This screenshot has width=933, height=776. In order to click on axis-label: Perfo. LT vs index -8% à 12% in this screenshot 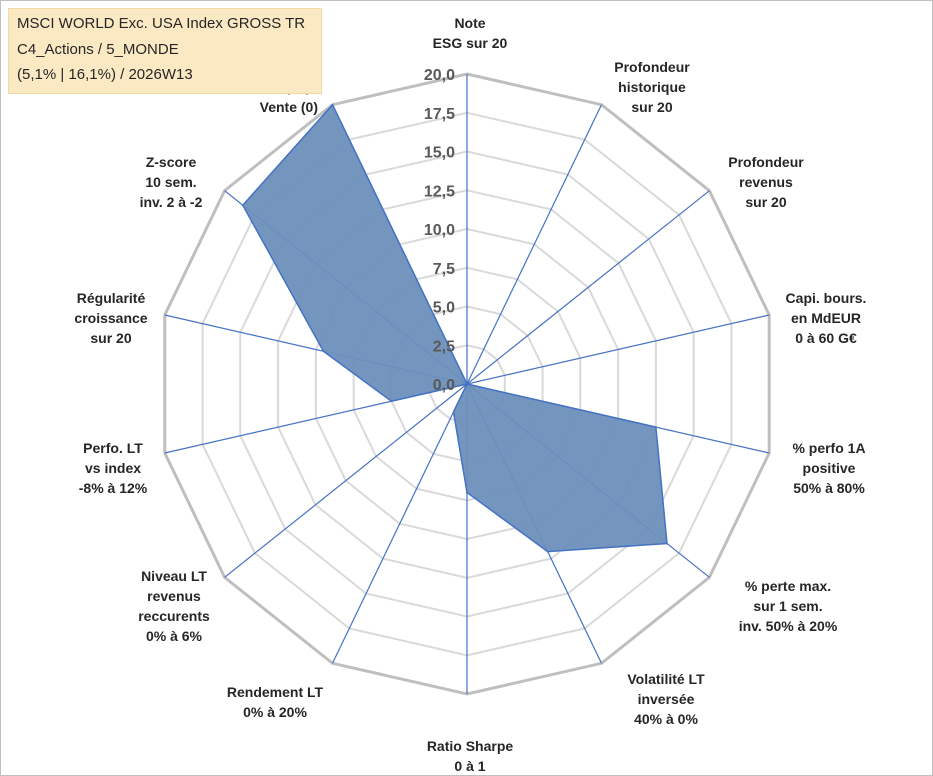, I will do `click(113, 468)`.